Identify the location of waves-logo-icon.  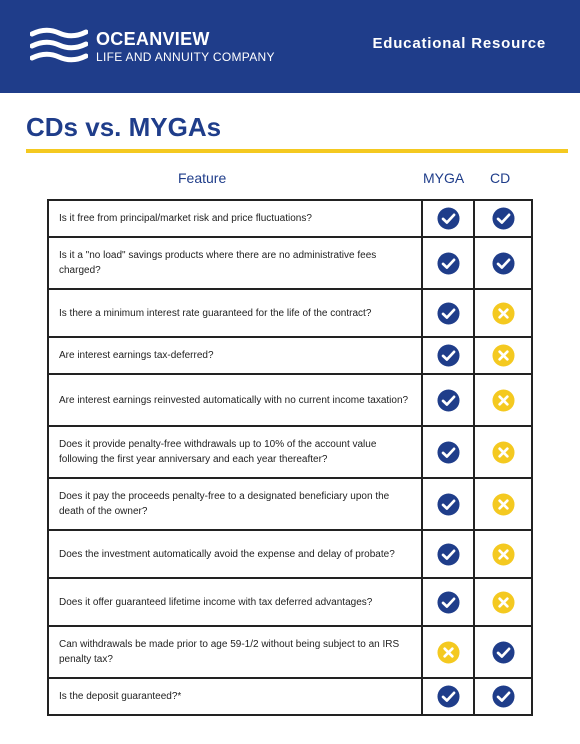
(59, 45).